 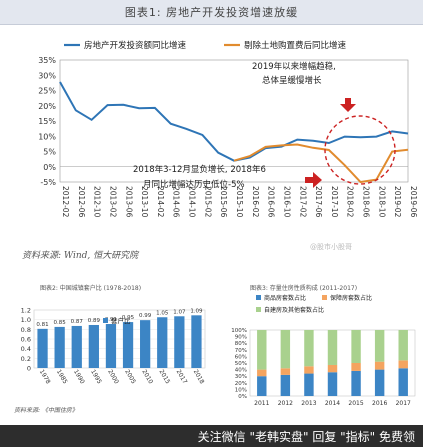 What do you see at coordinates (49, 152) in the screenshot?
I see `y-tick-label: 5%` at bounding box center [49, 152].